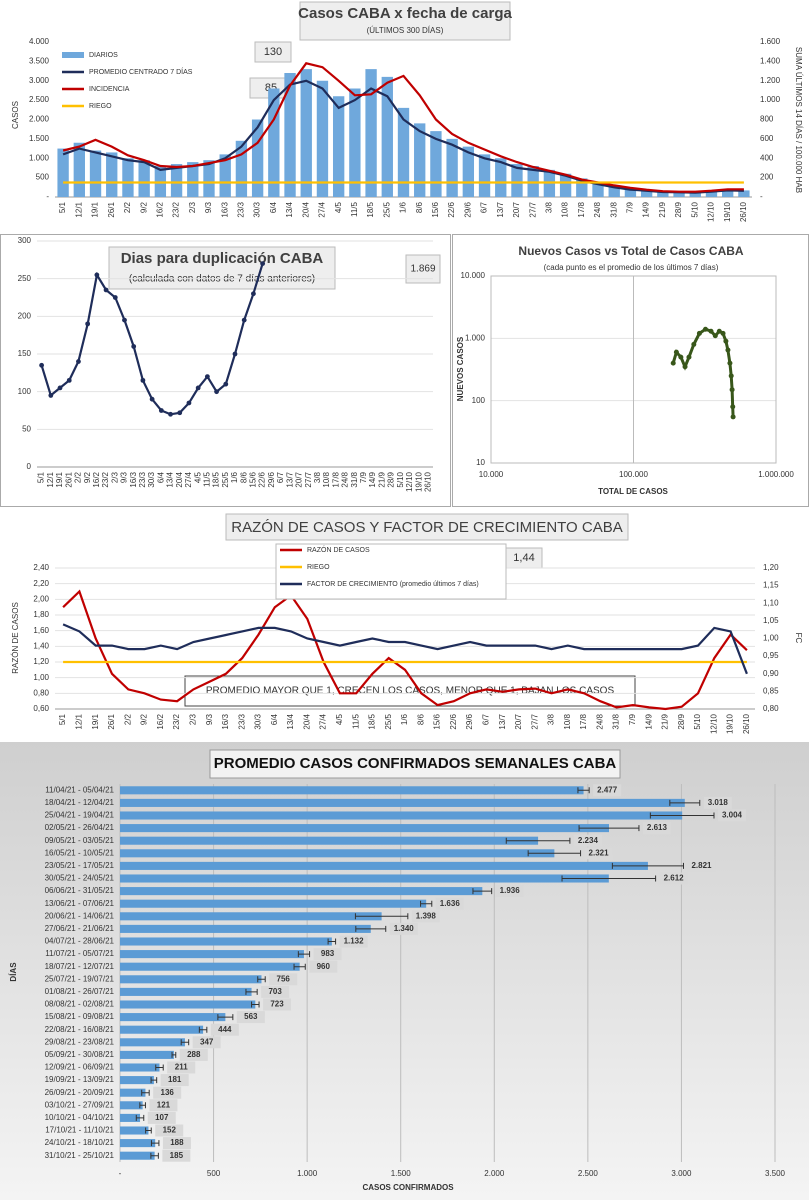 The height and width of the screenshot is (1200, 809). I want to click on y-tick-label: 1,40, so click(41, 645).